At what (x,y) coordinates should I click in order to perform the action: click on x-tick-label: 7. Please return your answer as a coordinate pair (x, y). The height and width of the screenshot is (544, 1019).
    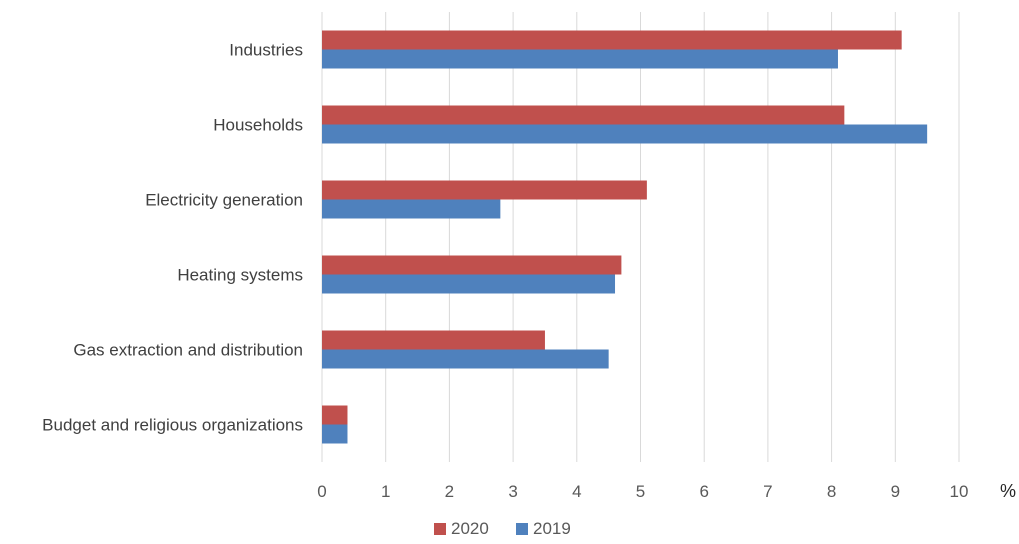
    Looking at the image, I should click on (767, 491).